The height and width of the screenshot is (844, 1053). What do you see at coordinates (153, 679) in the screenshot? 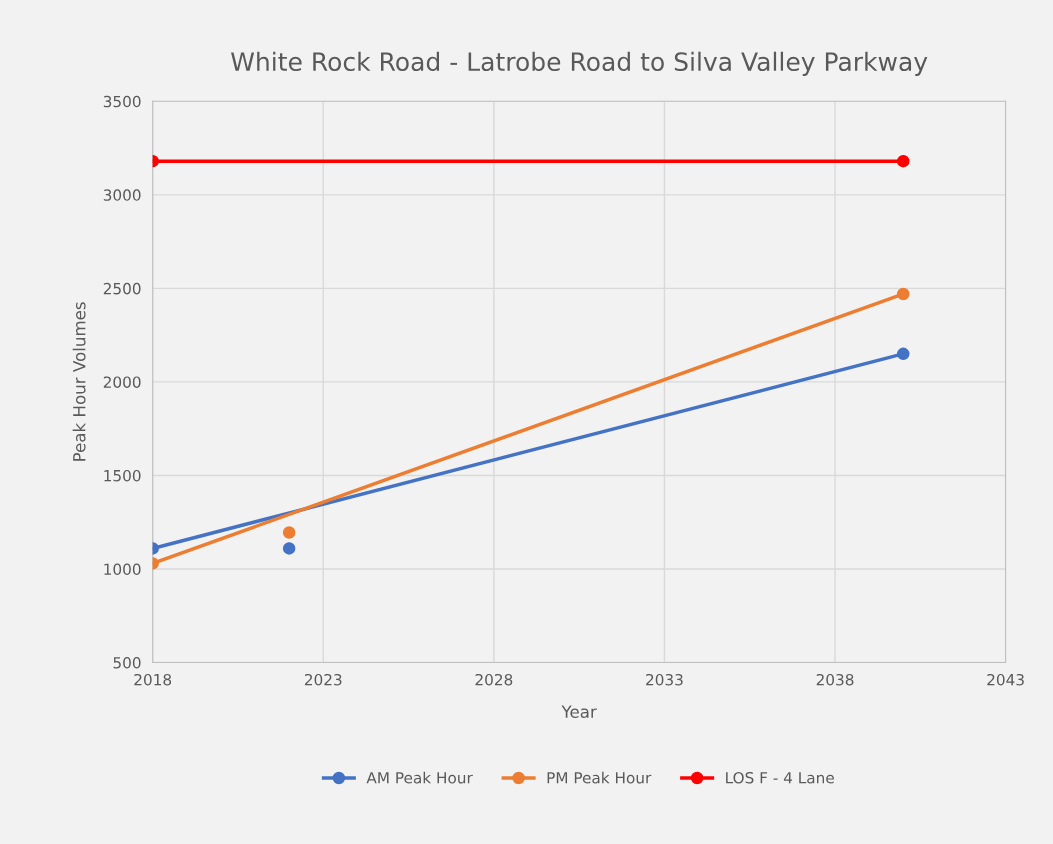
I see `x-tick-label: 2018` at bounding box center [153, 679].